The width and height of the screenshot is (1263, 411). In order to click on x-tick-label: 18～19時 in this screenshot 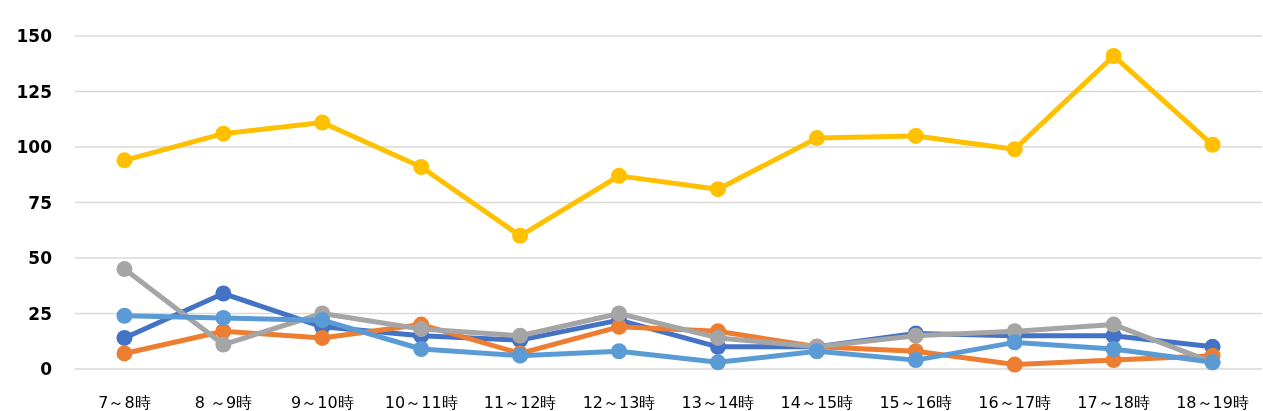, I will do `click(1212, 402)`.